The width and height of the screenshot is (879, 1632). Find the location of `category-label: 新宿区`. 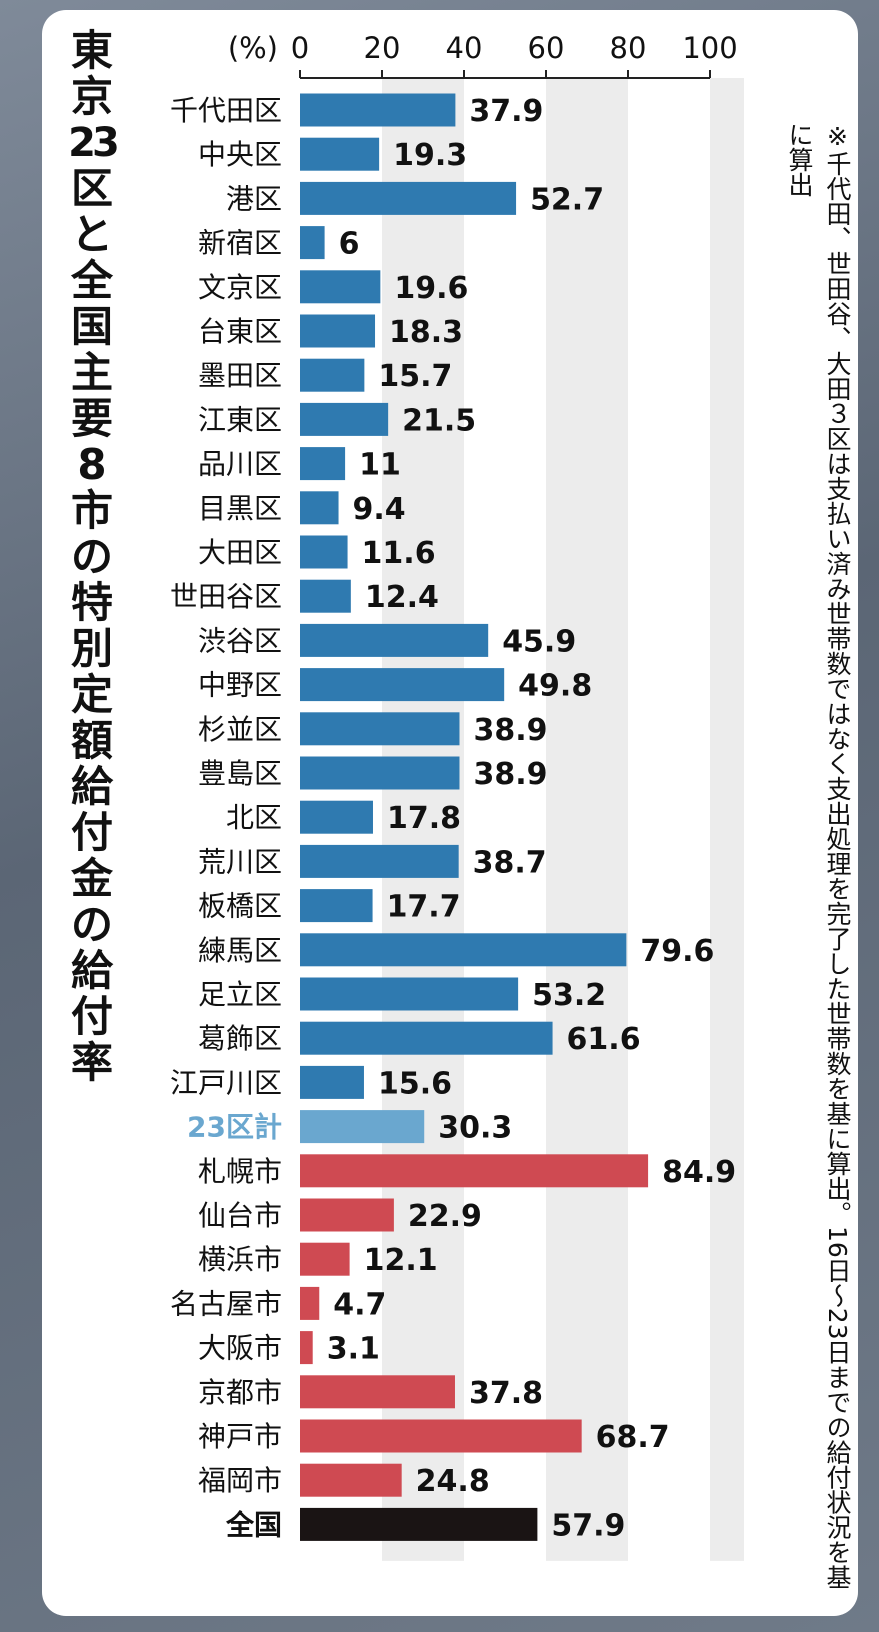

category-label: 新宿区 is located at coordinates (240, 243).